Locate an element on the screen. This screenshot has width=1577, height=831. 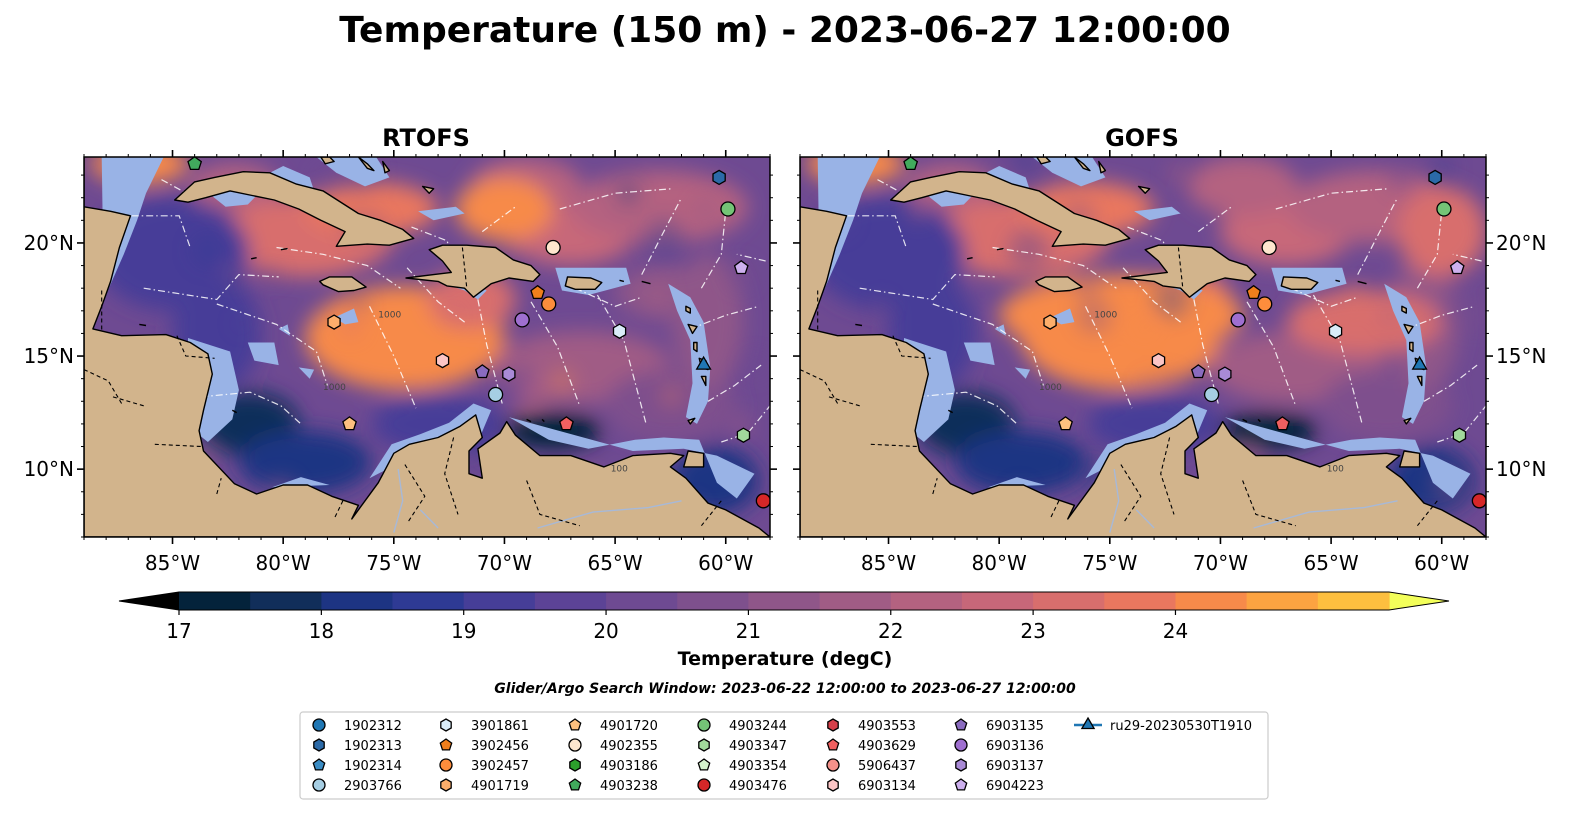
lon-tick-label: 80°W is located at coordinates (283, 563).